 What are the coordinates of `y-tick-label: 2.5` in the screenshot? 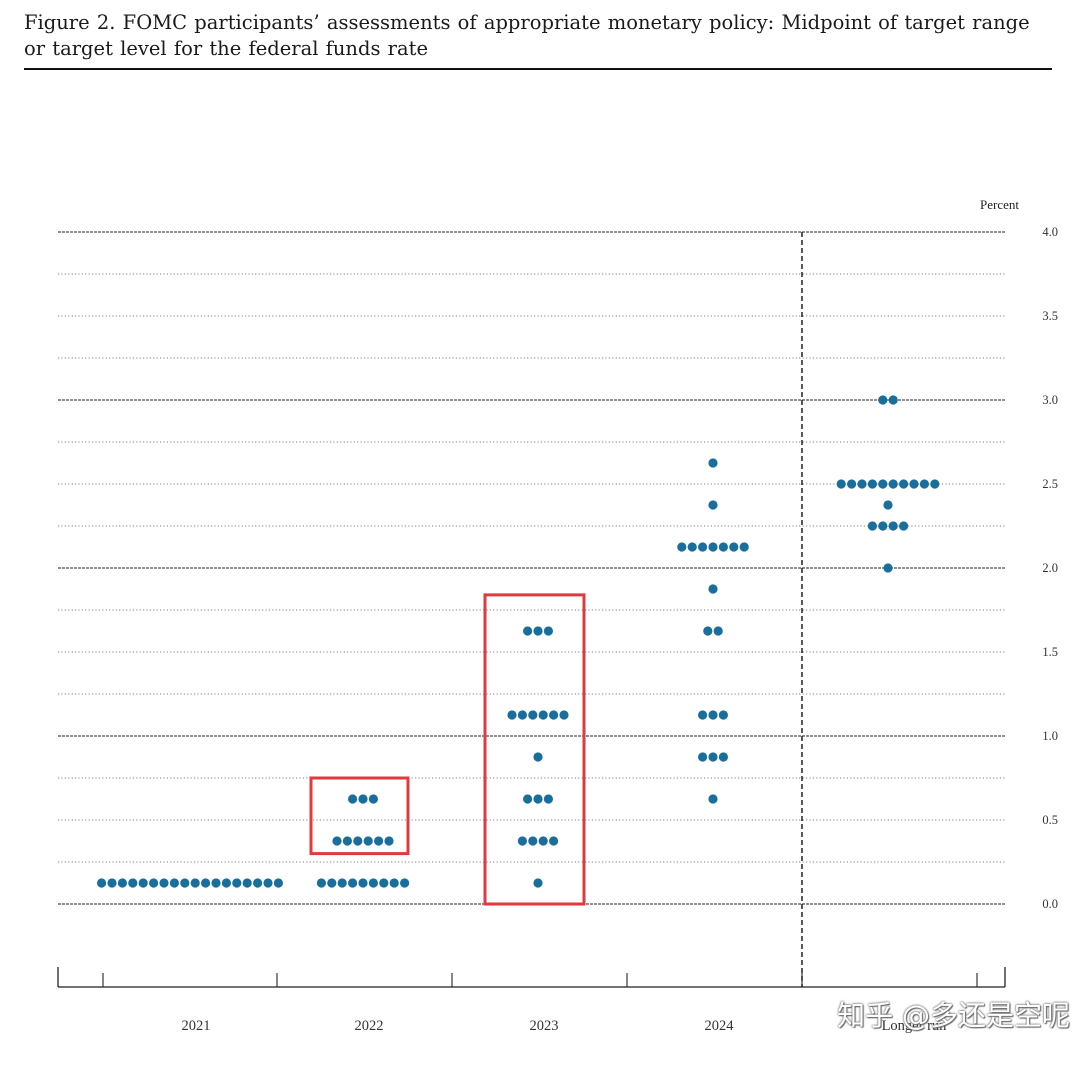 It's located at (1050, 484).